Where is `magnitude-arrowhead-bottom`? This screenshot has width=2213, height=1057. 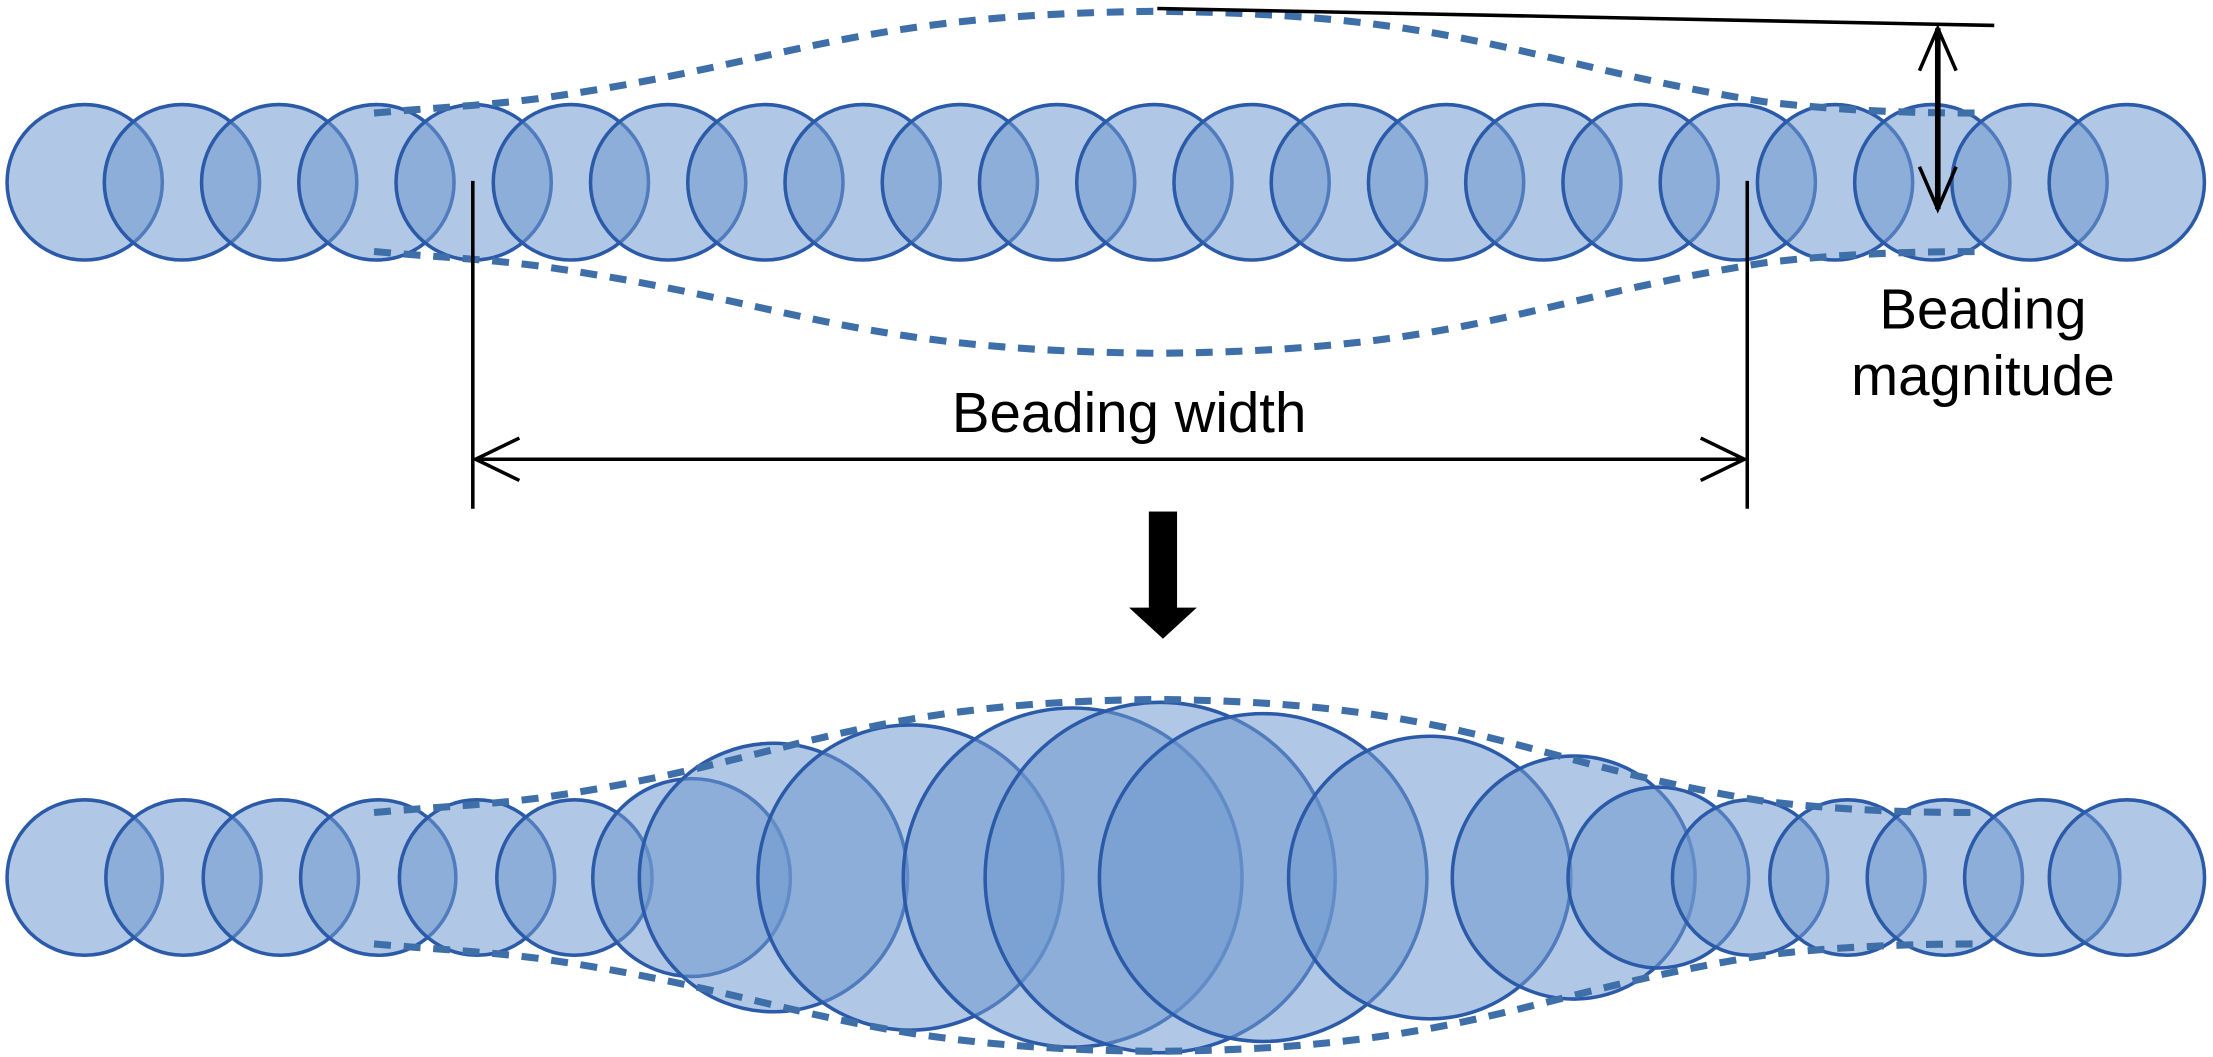 magnitude-arrowhead-bottom is located at coordinates (1937, 190).